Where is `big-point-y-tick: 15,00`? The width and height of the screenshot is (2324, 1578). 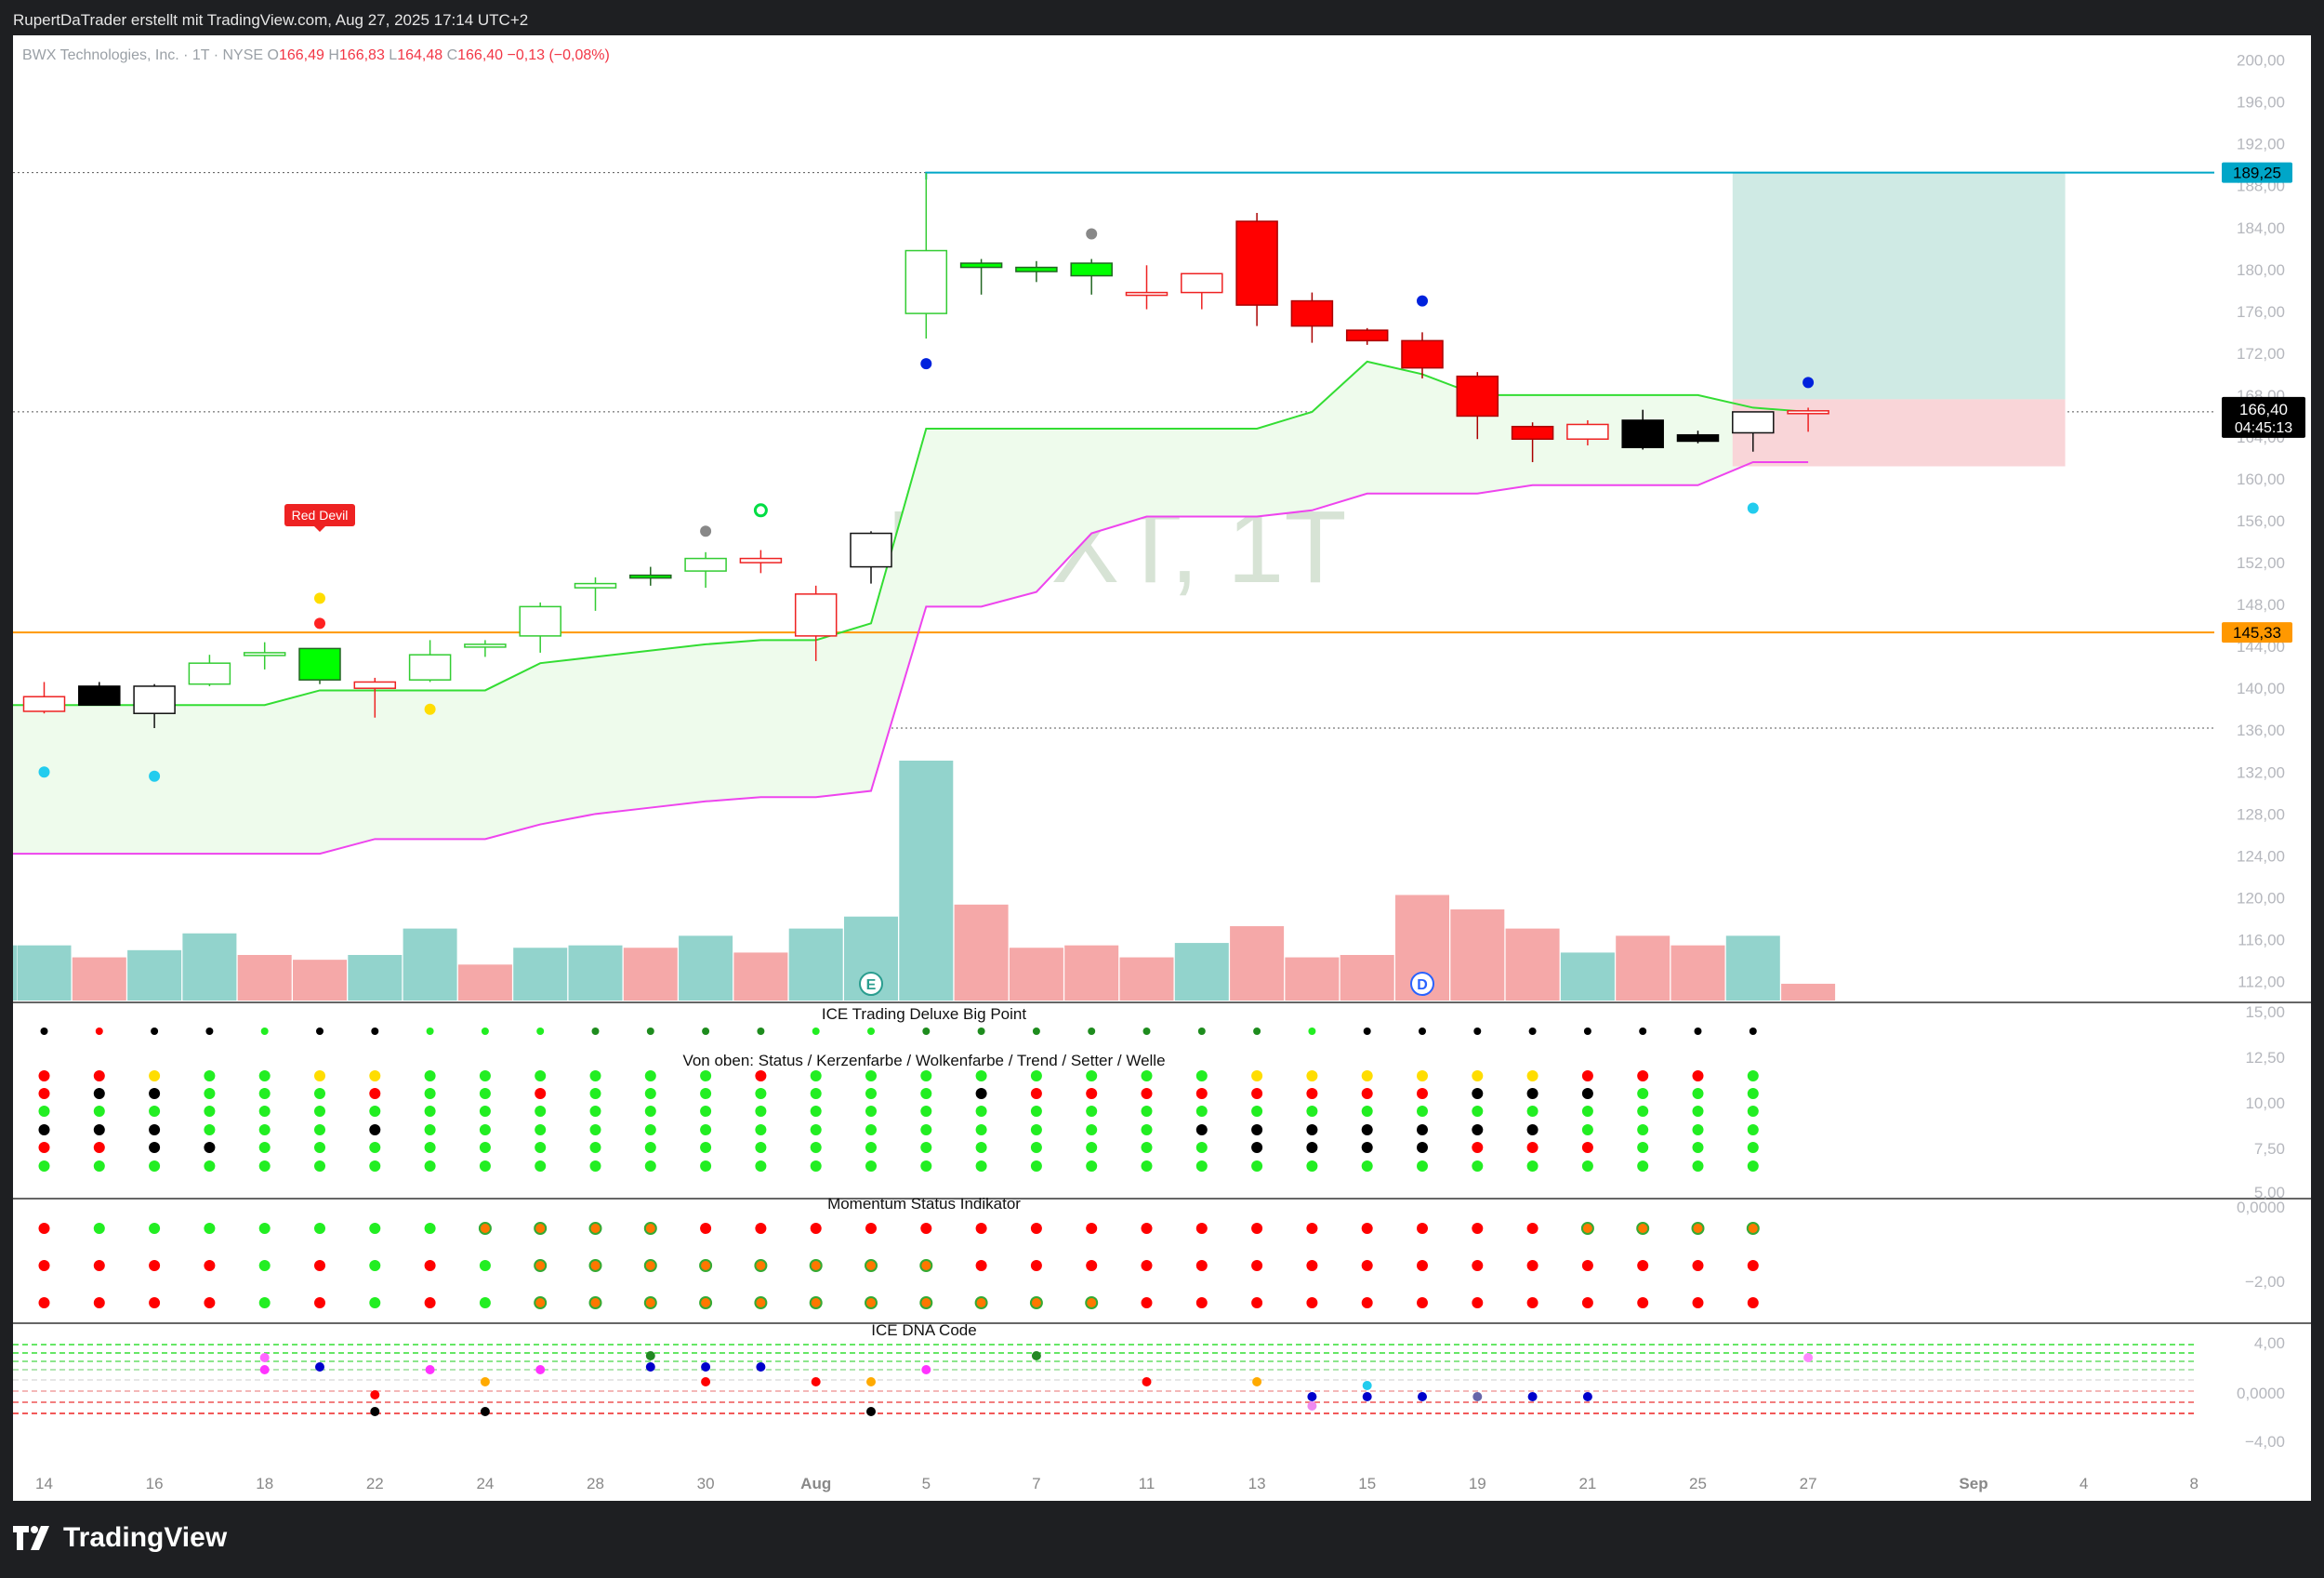 big-point-y-tick: 15,00 is located at coordinates (2265, 1012).